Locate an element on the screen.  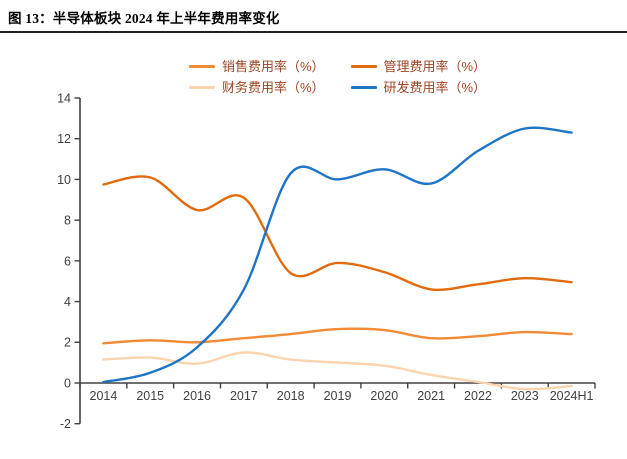
figure-title: 图 13：半导体板块 2024 年上半年费用率变化 is located at coordinates (144, 18).